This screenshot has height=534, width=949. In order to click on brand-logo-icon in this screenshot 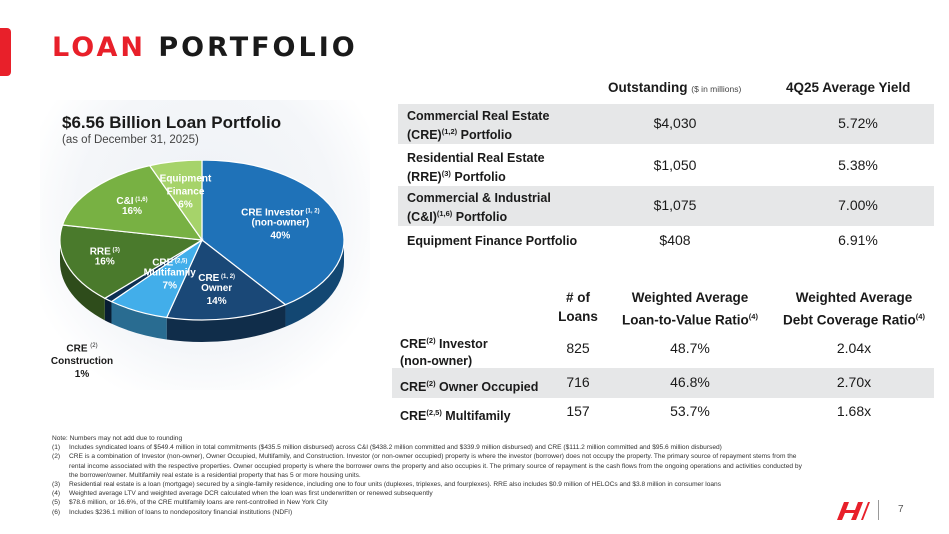, I will do `click(853, 511)`.